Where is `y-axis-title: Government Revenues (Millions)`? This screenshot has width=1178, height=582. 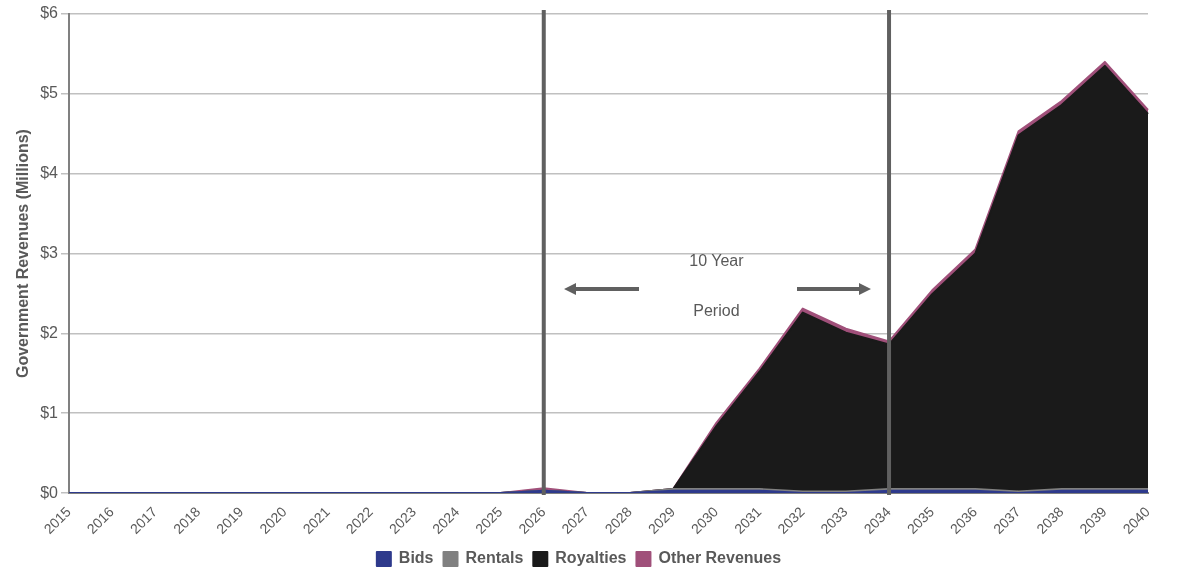 y-axis-title: Government Revenues (Millions) is located at coordinates (23, 254).